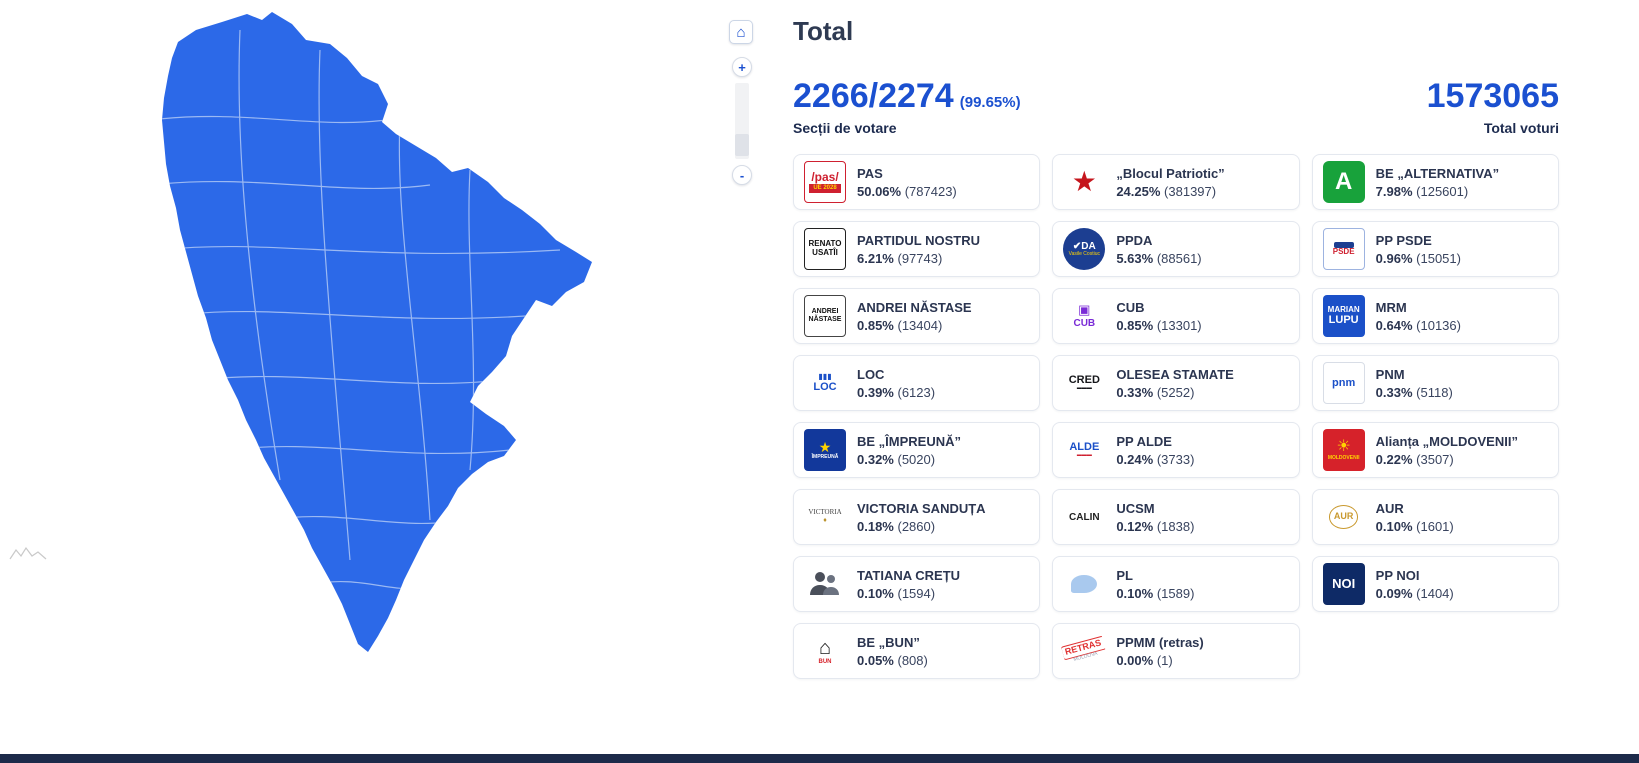  I want to click on party-card: CRED ▬▬▬ OLESEA STAMATE 0.33% (5252), so click(1176, 383).